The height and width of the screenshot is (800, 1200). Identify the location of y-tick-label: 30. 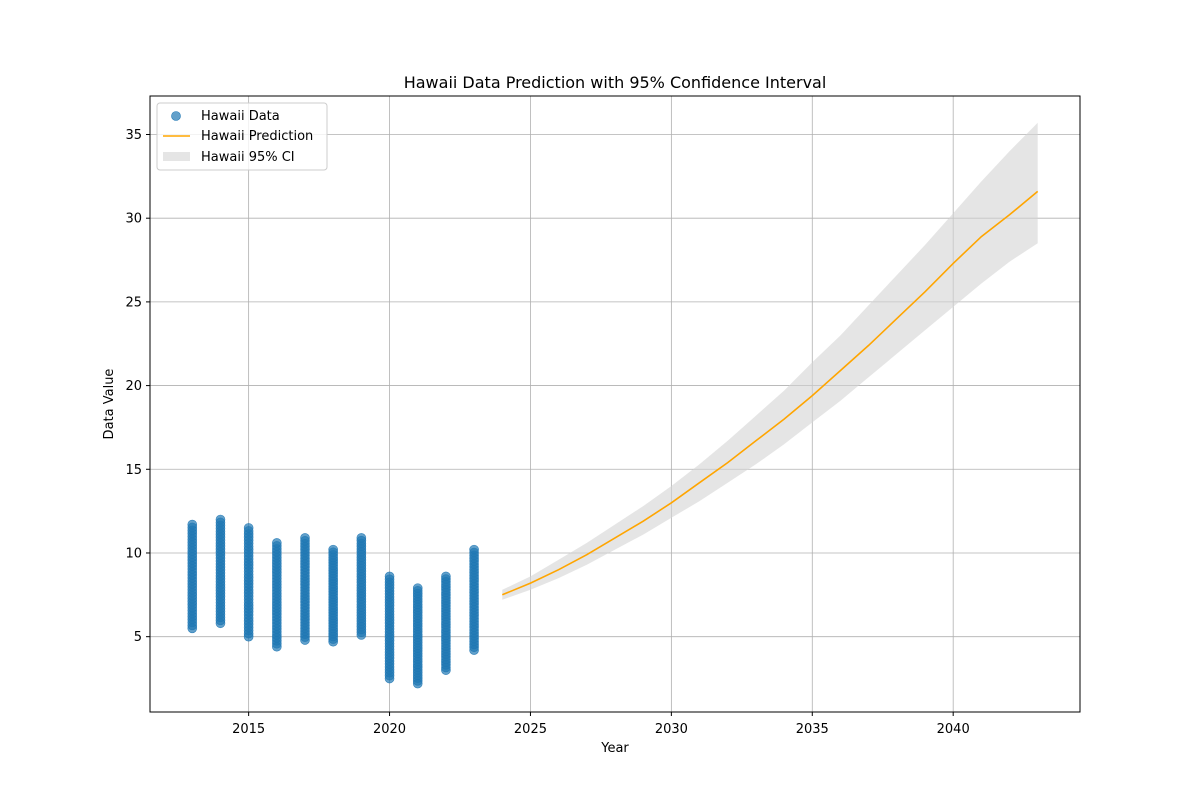
(133, 219).